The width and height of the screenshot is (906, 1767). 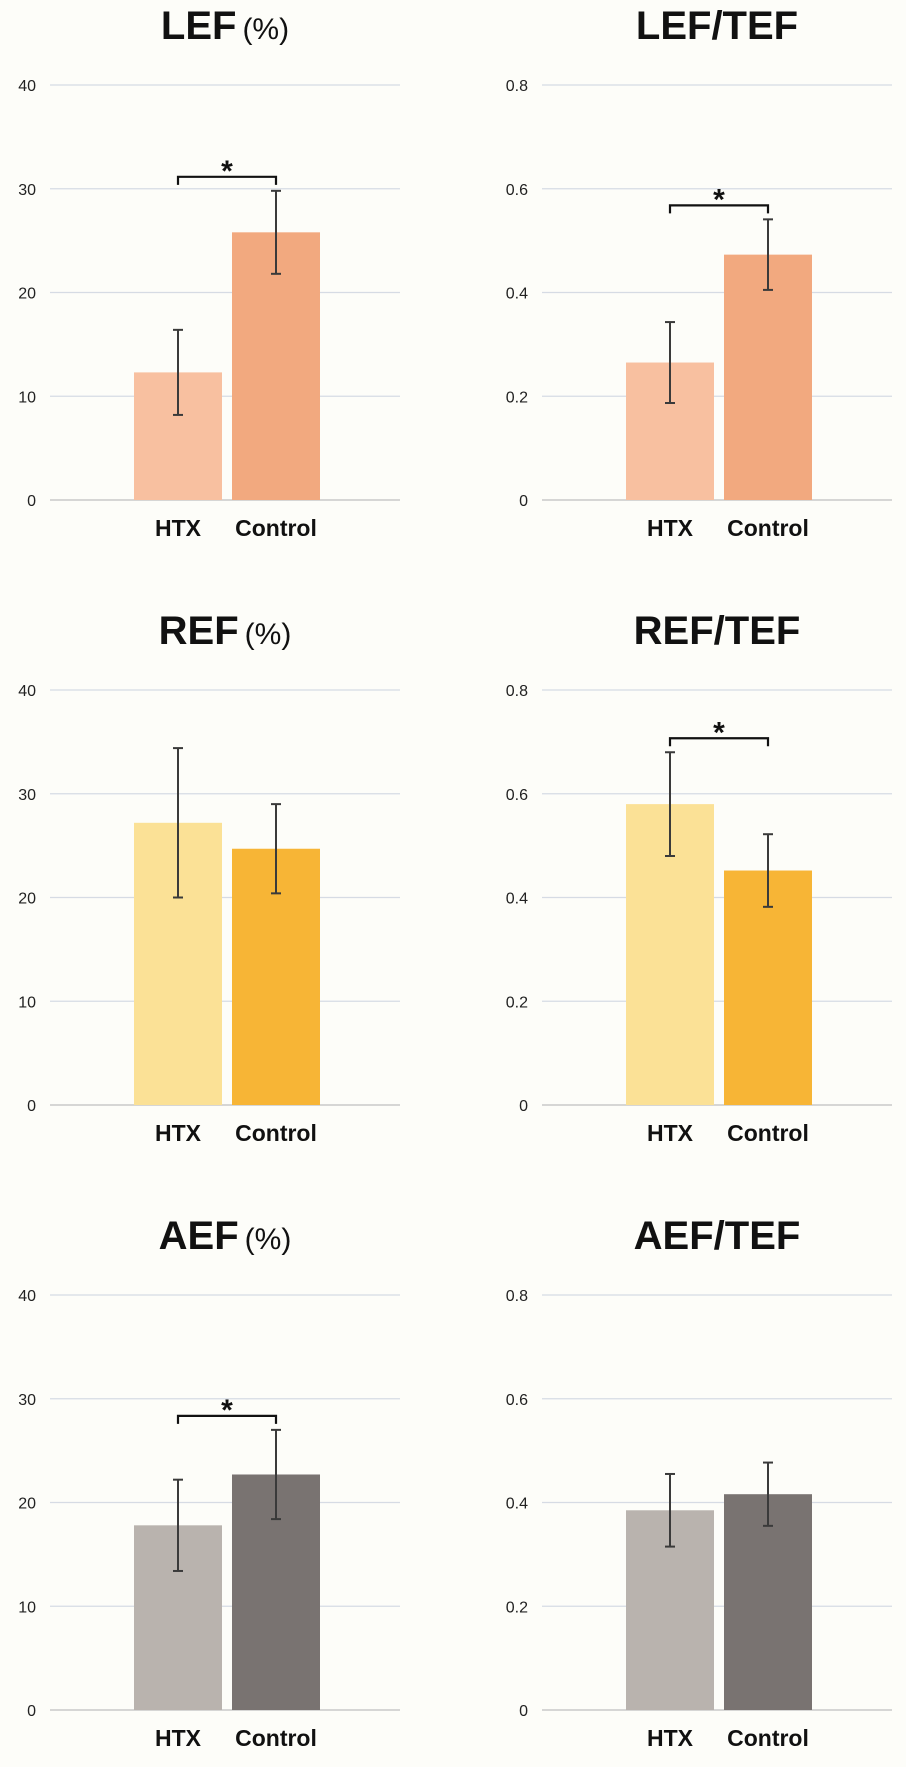 I want to click on panel-title: REF/TEF, so click(x=699, y=631).